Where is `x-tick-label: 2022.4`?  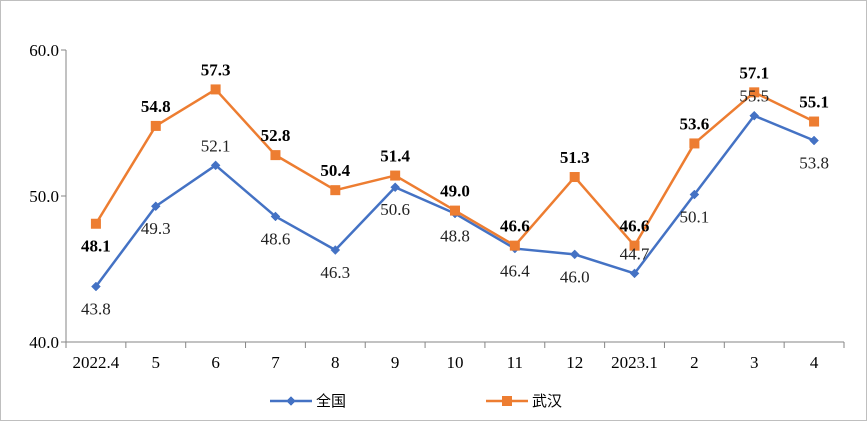 x-tick-label: 2022.4 is located at coordinates (96, 362).